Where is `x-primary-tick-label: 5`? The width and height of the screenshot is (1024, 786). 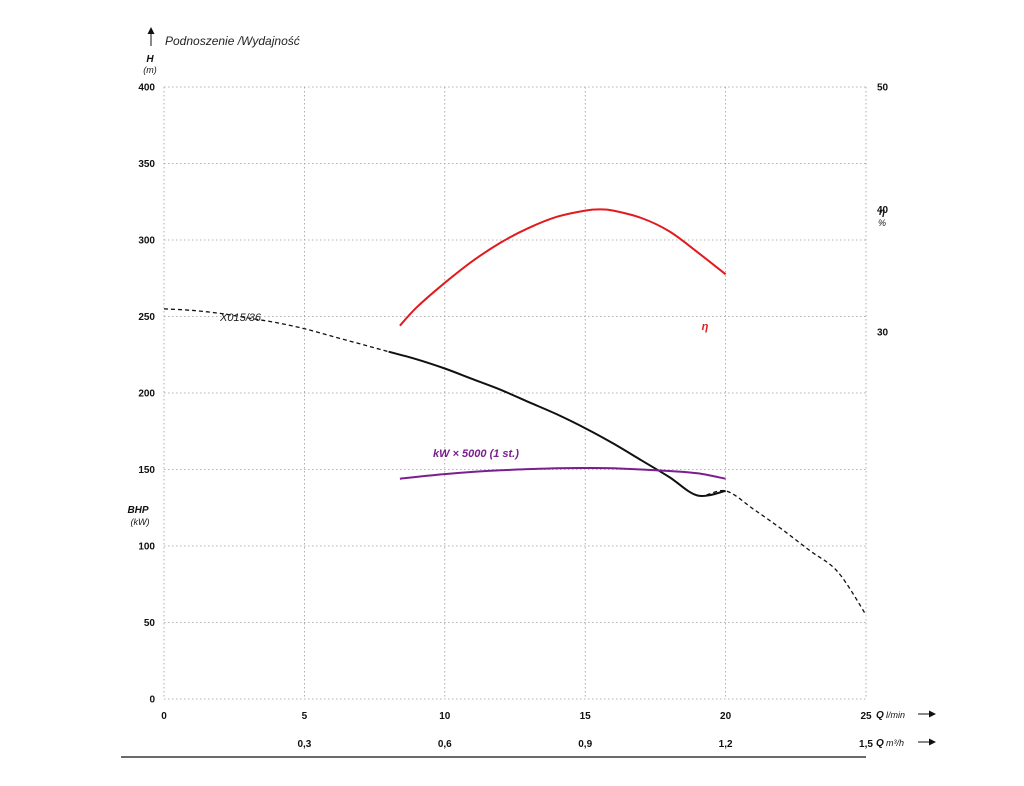 x-primary-tick-label: 5 is located at coordinates (305, 716).